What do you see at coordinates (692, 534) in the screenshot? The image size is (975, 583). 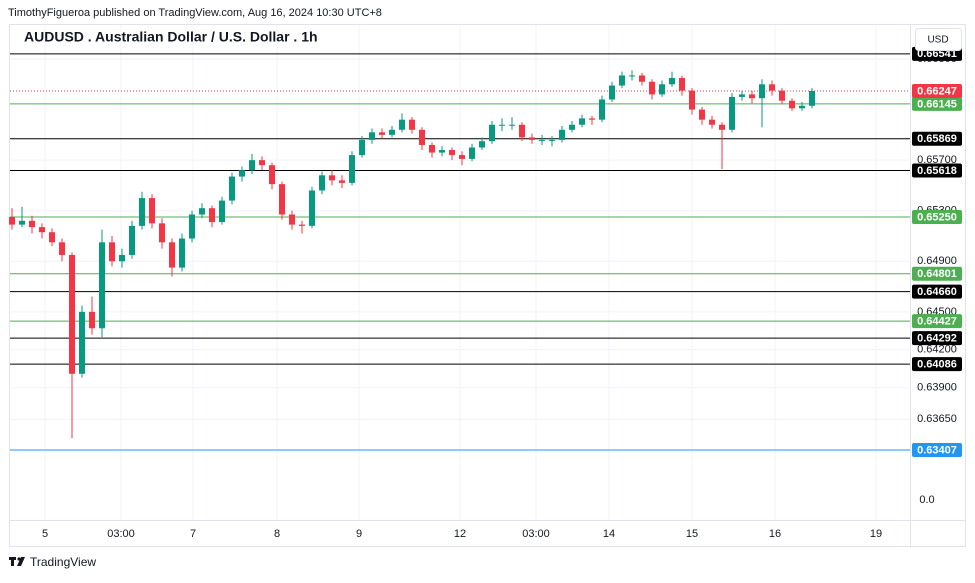 I see `x-tick-label: 15` at bounding box center [692, 534].